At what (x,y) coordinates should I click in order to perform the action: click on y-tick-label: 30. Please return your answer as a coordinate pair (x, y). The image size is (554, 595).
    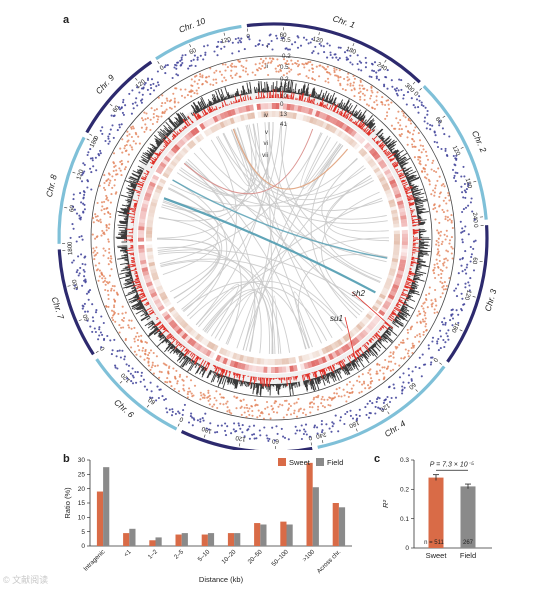
    Looking at the image, I should click on (82, 460).